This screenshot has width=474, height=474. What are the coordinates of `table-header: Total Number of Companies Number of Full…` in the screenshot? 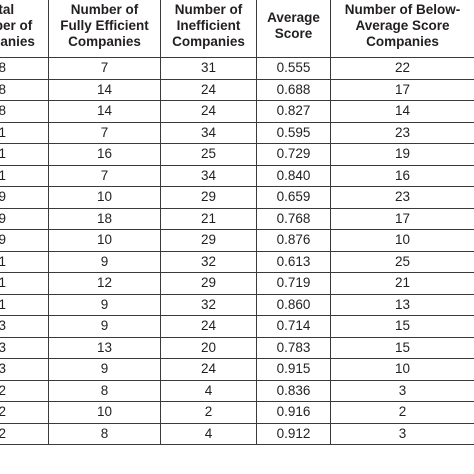 It's located at (237, 29).